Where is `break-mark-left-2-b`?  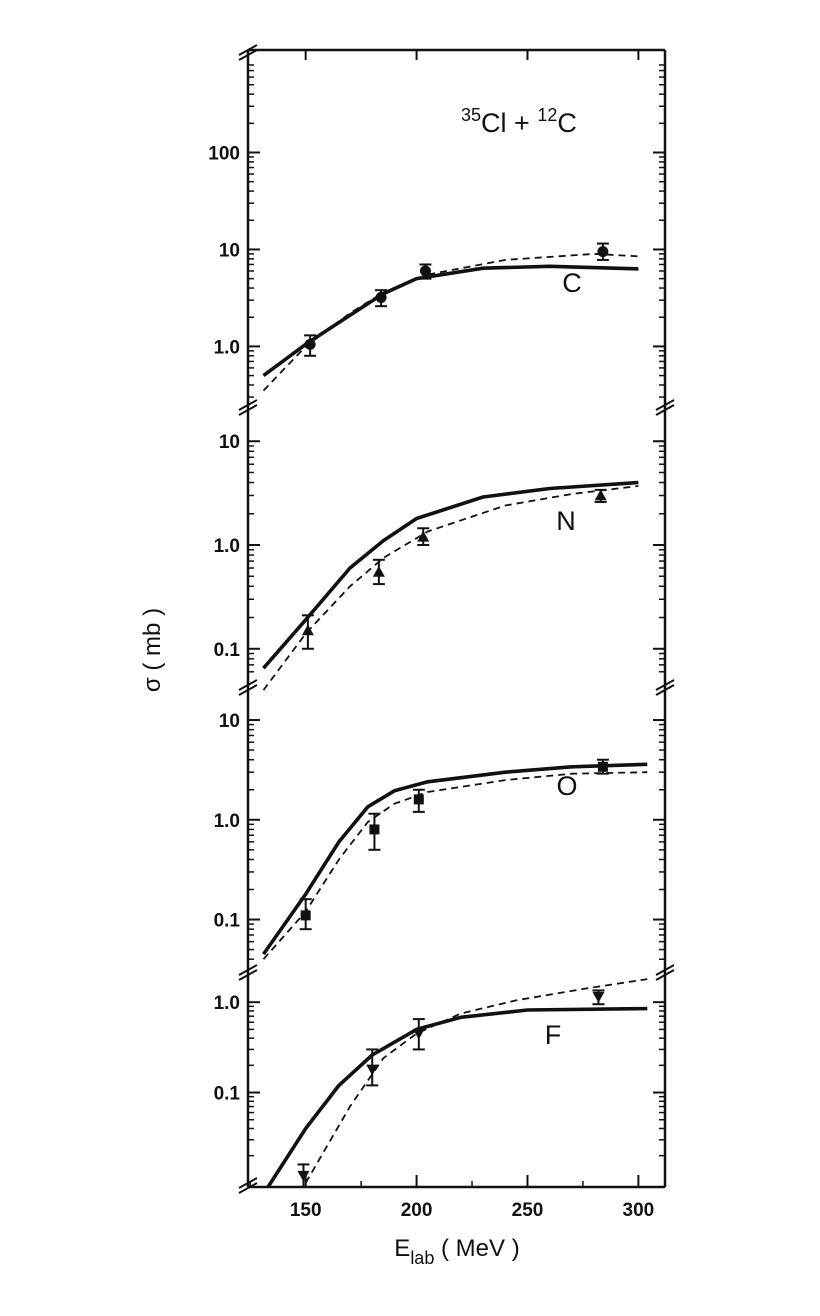
break-mark-left-2-b is located at coordinates (248, 690).